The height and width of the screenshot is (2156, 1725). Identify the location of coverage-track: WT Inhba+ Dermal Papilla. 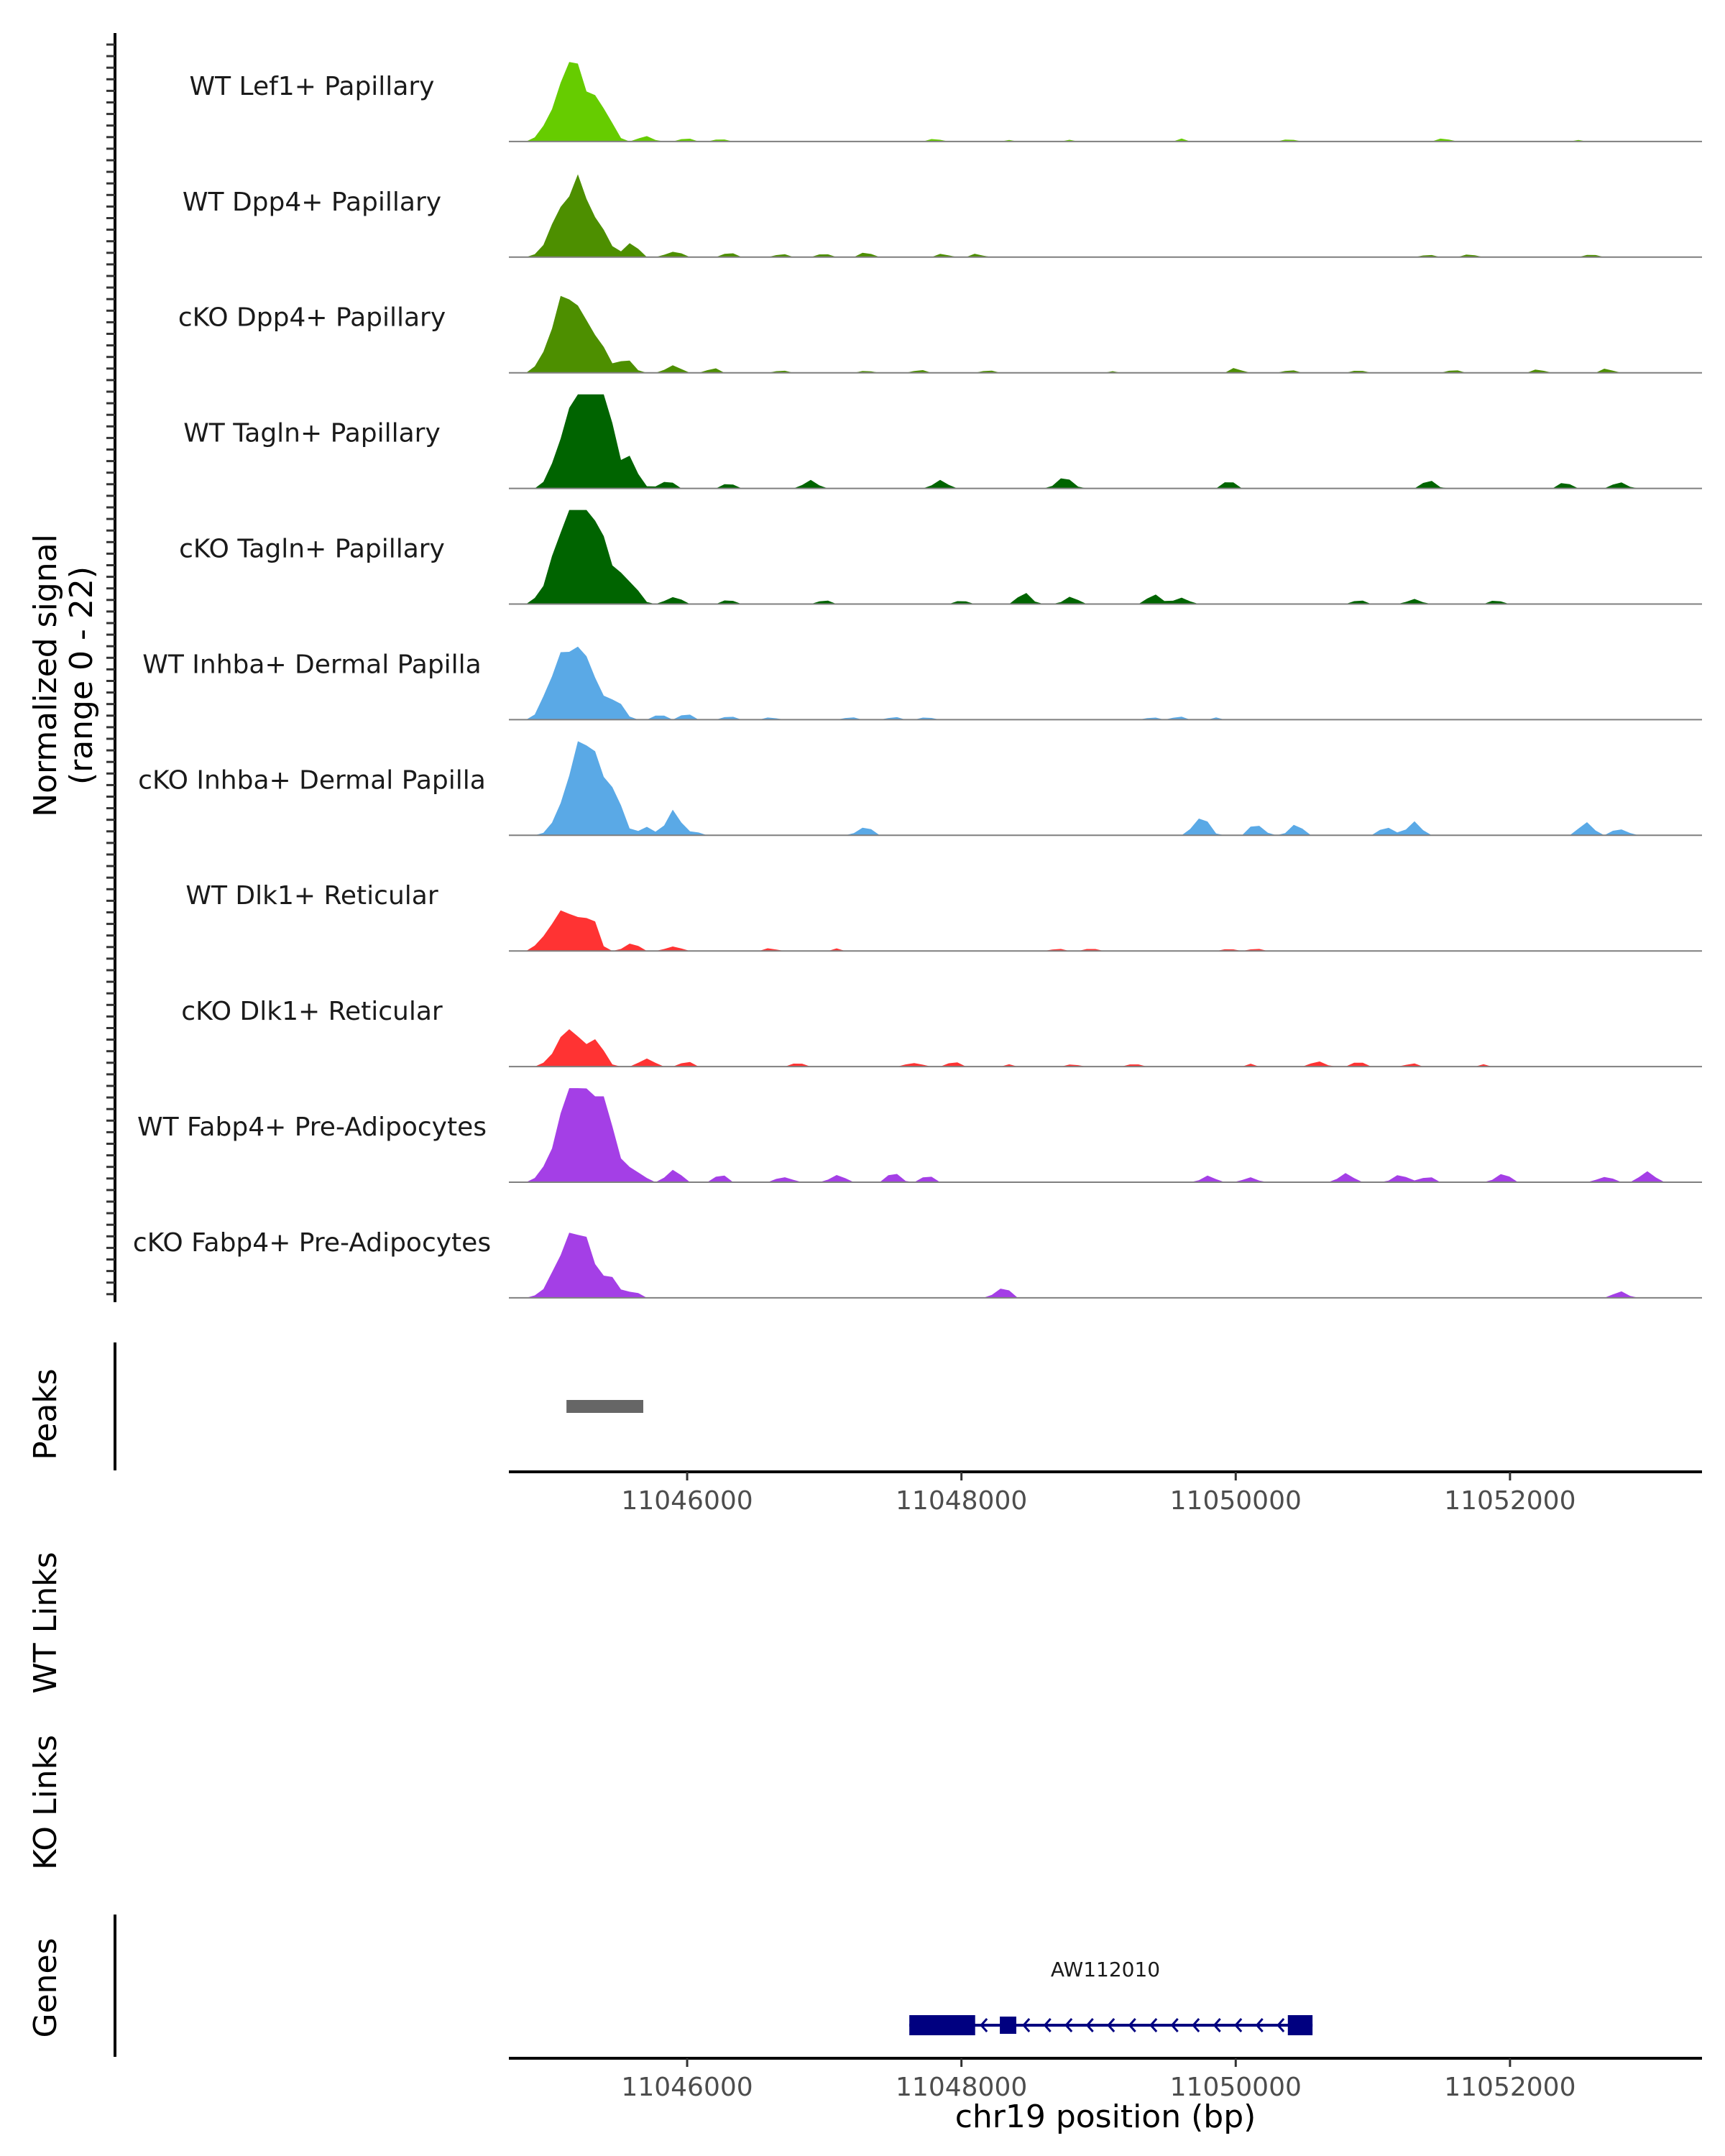
(922, 683).